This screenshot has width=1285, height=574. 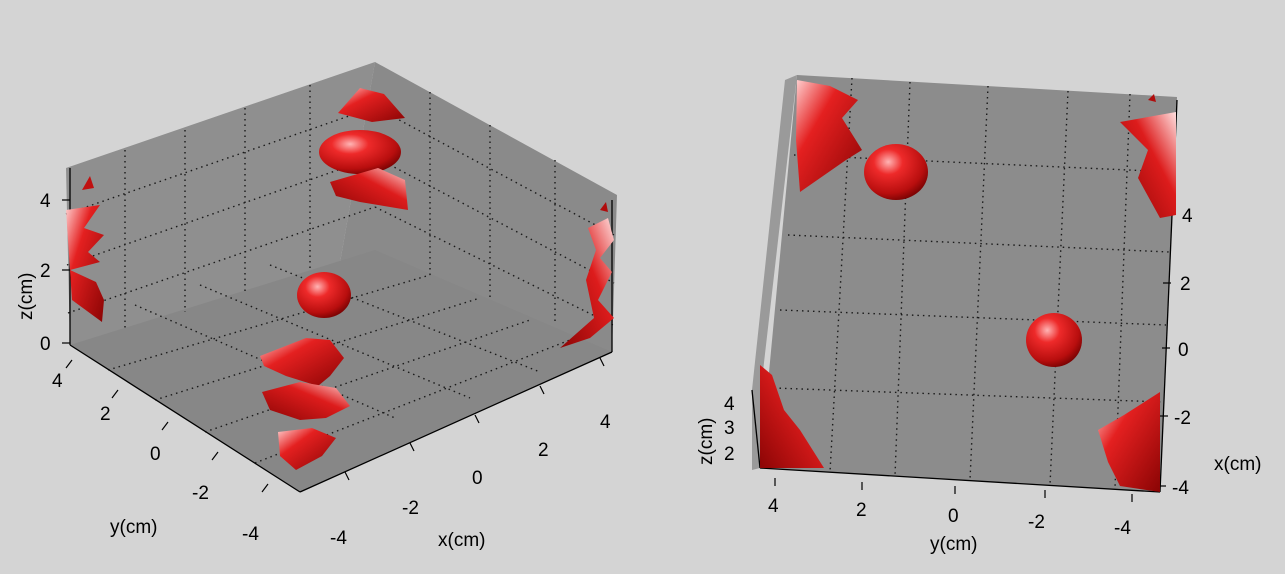 What do you see at coordinates (470, 480) in the screenshot?
I see `x-tick-labels-left: -4 -2 0 2 4` at bounding box center [470, 480].